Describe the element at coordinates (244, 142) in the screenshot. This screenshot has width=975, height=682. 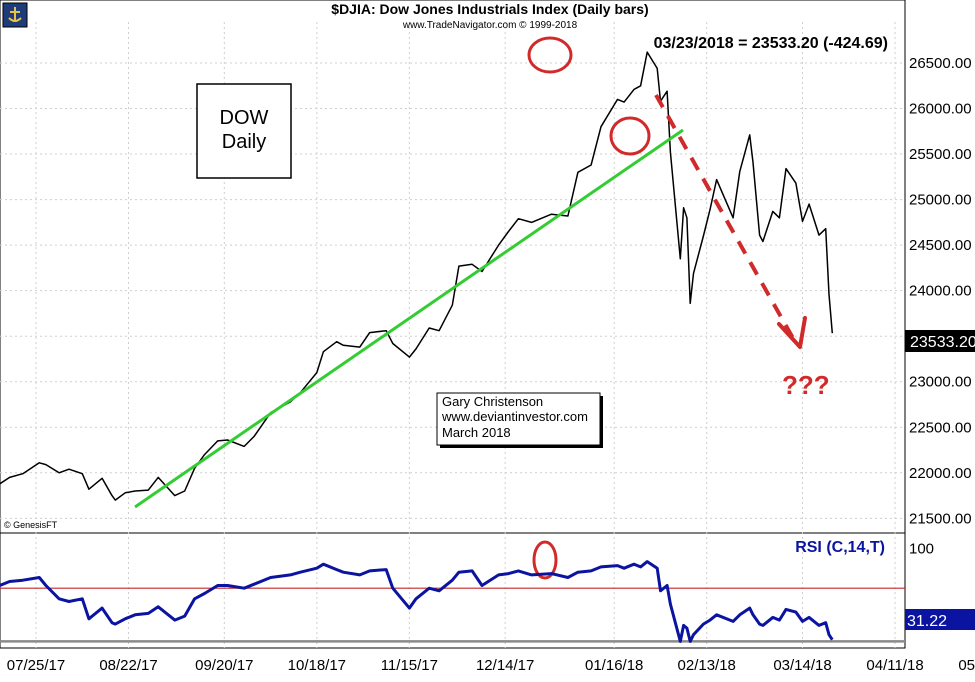
I see `dow-box-line2: Daily` at that location.